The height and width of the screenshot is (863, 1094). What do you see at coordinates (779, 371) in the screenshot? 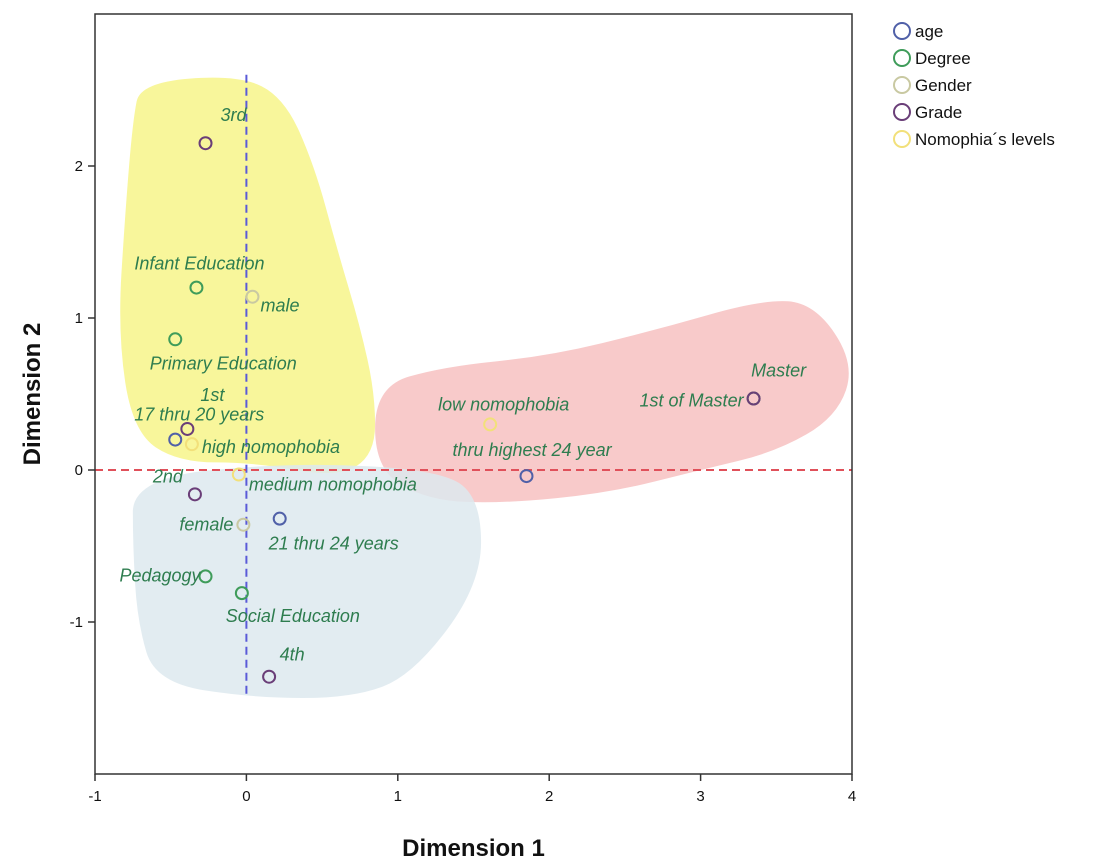
I see `point-label: Master` at bounding box center [779, 371].